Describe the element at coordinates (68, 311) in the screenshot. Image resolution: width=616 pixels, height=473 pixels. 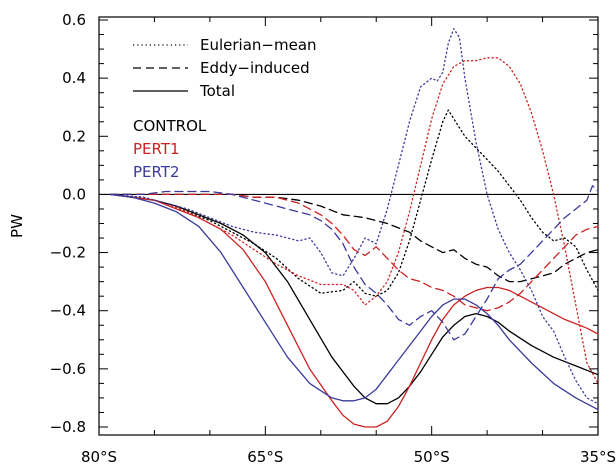
I see `y-tick-label: −0.4` at that location.